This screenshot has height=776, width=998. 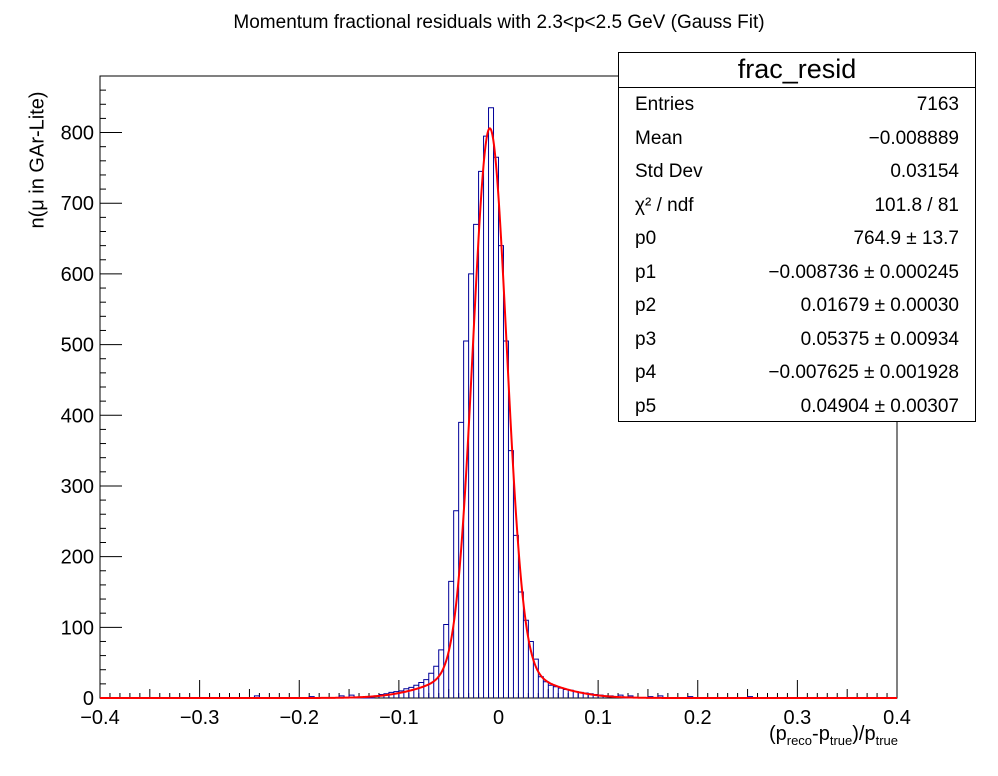 What do you see at coordinates (77, 346) in the screenshot?
I see `y-tick-label: 500` at bounding box center [77, 346].